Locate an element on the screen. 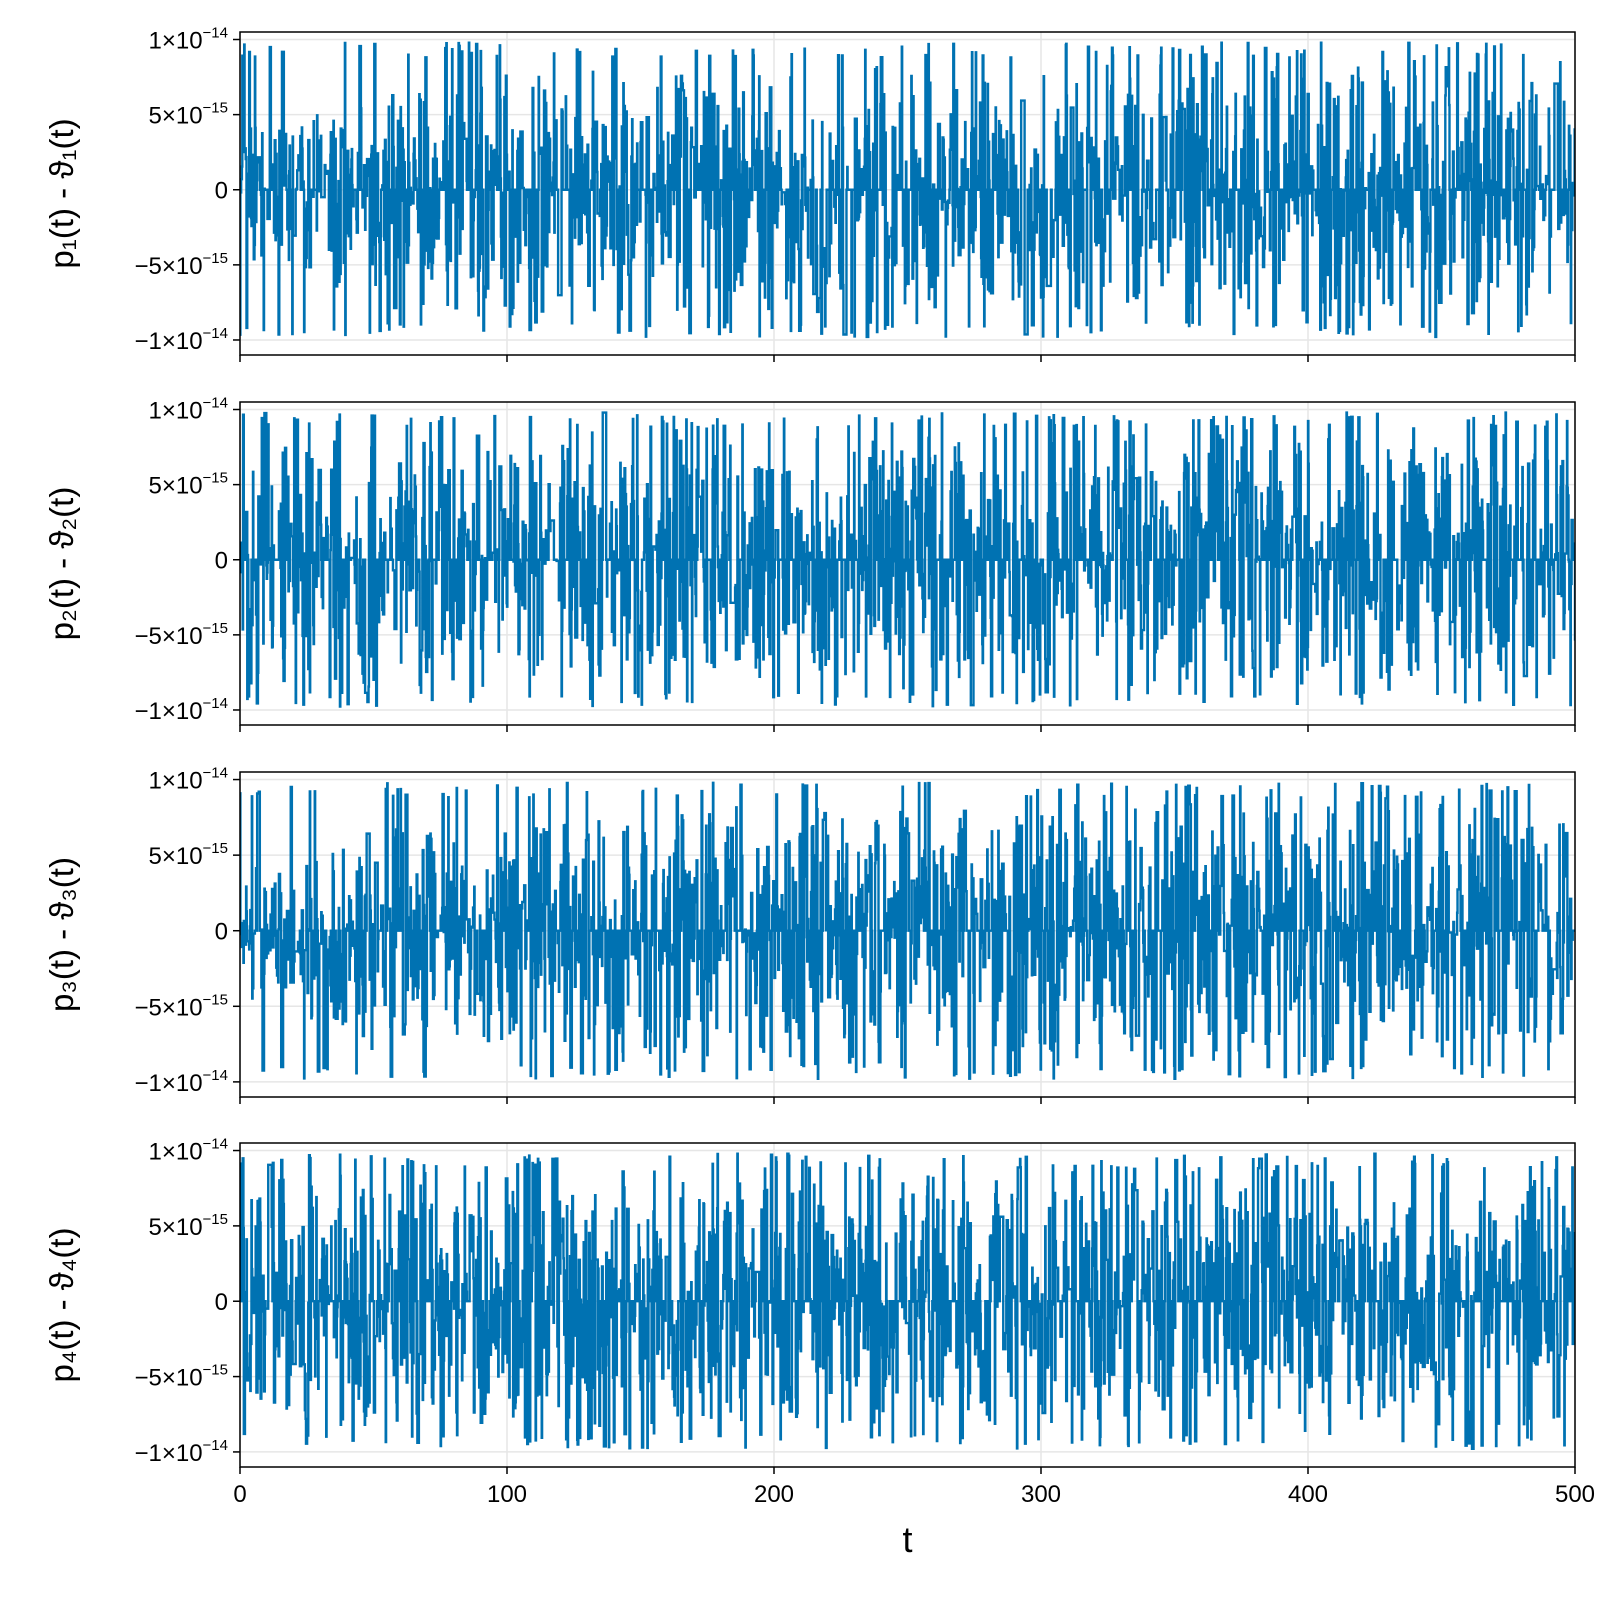 The image size is (1600, 1600). y-axis-label: p₁(t) - ϑ₁(t) is located at coordinates (61, 193).